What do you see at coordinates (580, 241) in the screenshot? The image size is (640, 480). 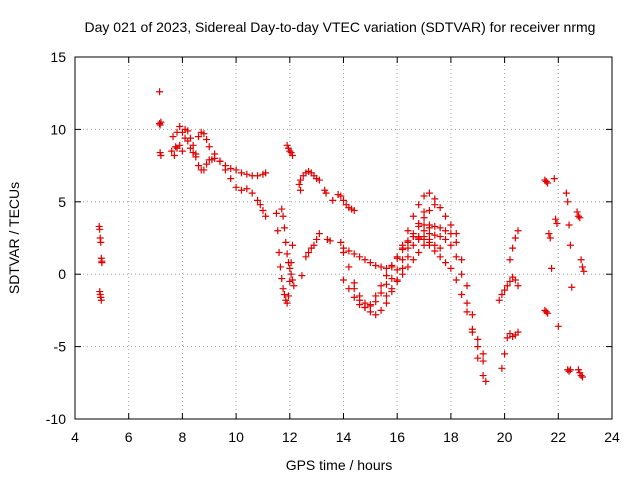 I see `series-a22d` at bounding box center [580, 241].